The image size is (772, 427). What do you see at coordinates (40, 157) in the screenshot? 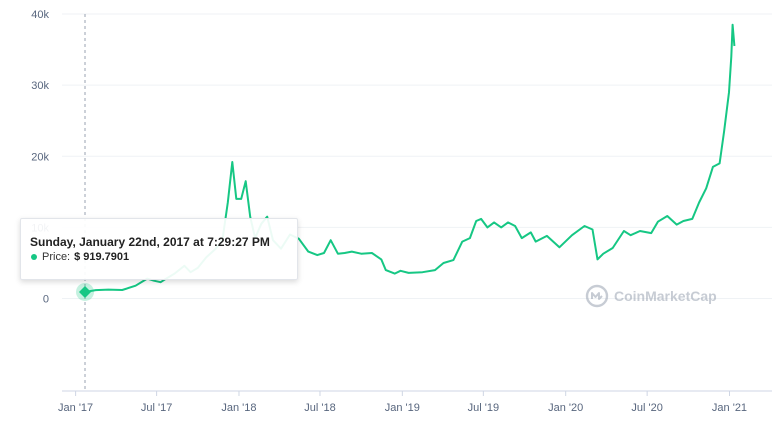
I see `y-tick-label: 20k` at bounding box center [40, 157].